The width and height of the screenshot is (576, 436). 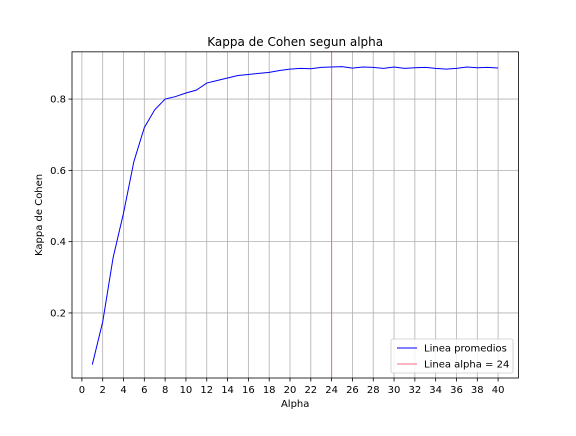 What do you see at coordinates (295, 404) in the screenshot?
I see `x-axis-label: Alpha` at bounding box center [295, 404].